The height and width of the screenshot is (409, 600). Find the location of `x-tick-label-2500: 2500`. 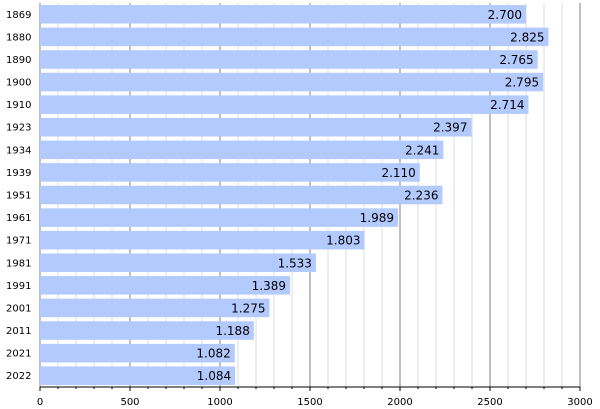

x-tick-label-2500: 2500 is located at coordinates (489, 402).